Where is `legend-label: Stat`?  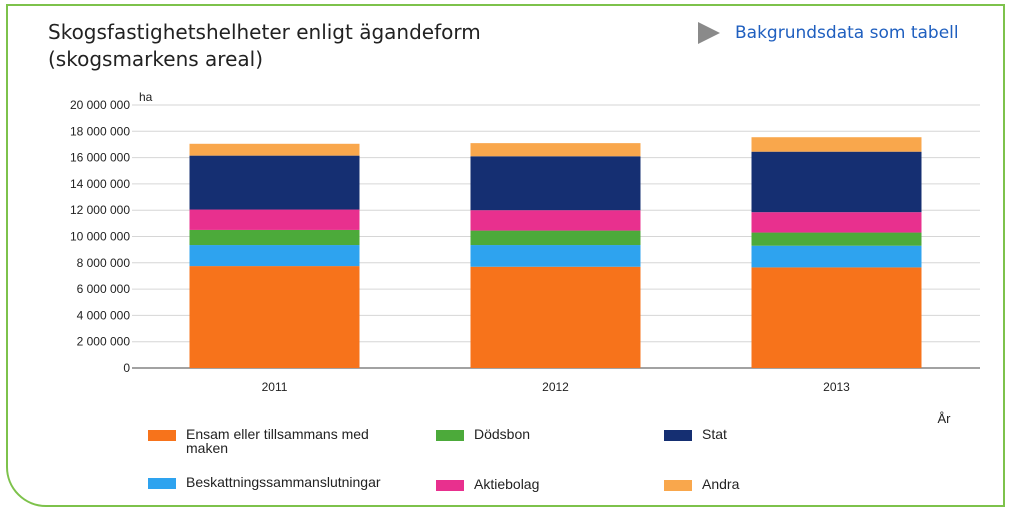
legend-label: Stat is located at coordinates (714, 434).